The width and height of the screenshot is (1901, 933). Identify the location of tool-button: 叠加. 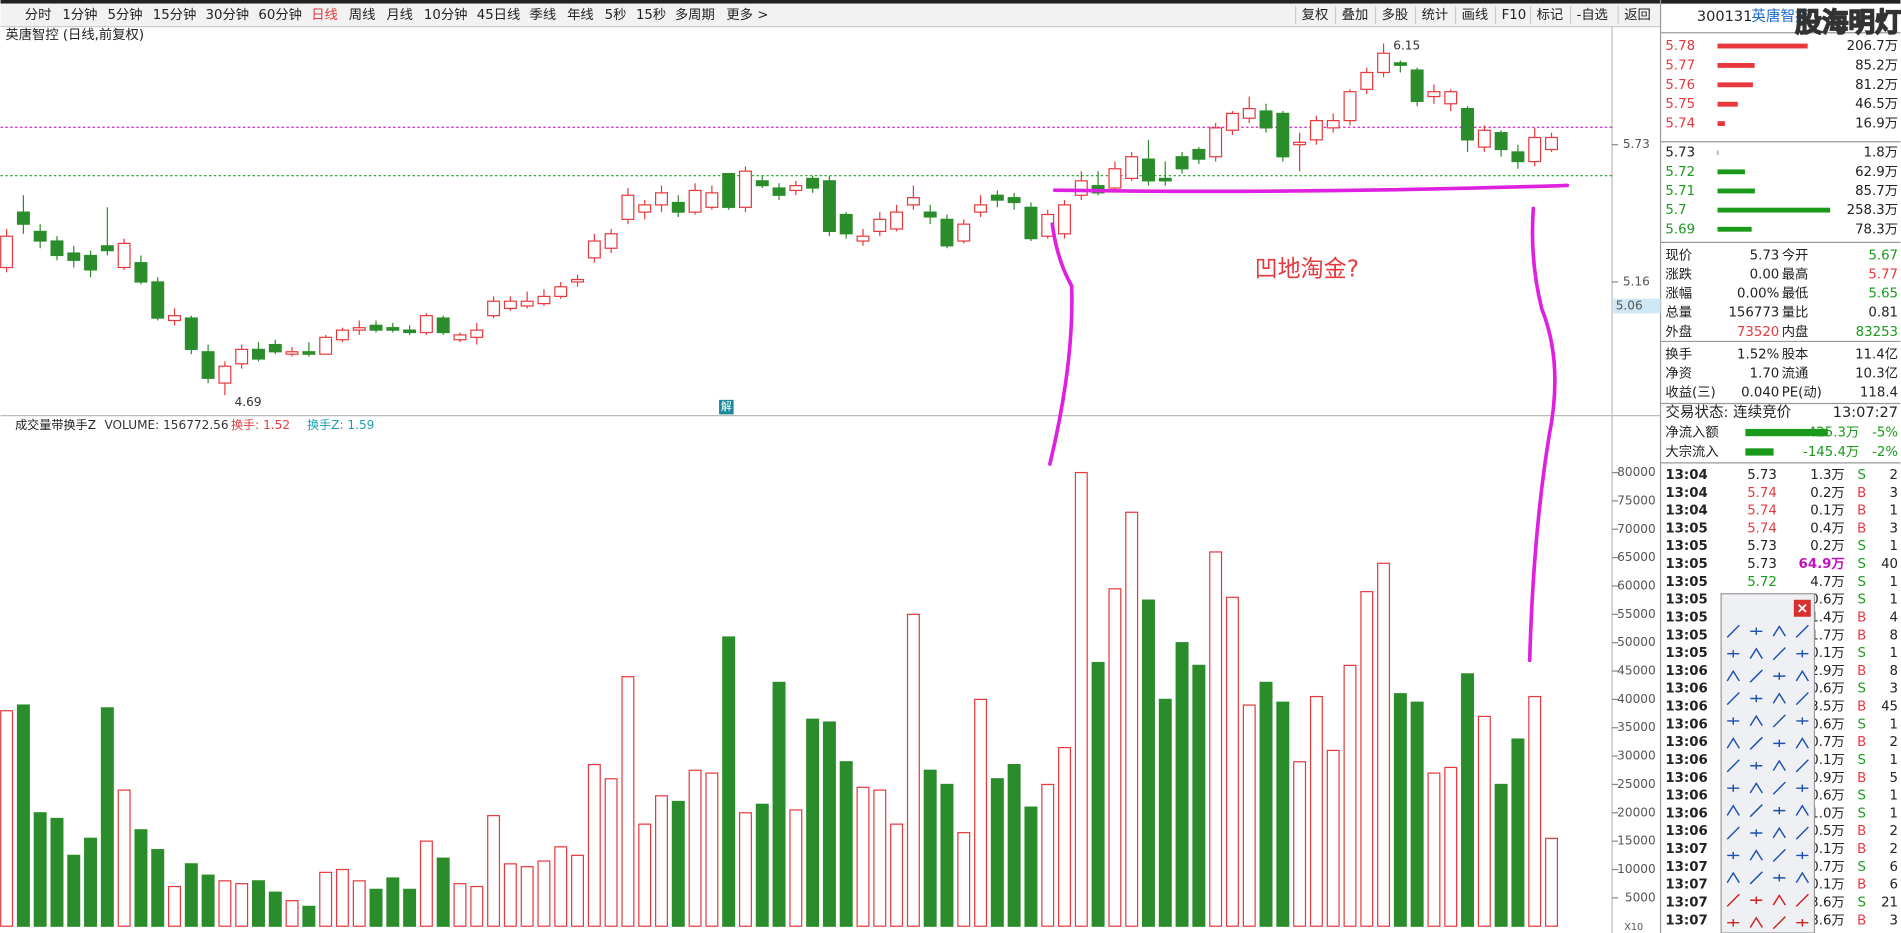
(1355, 15).